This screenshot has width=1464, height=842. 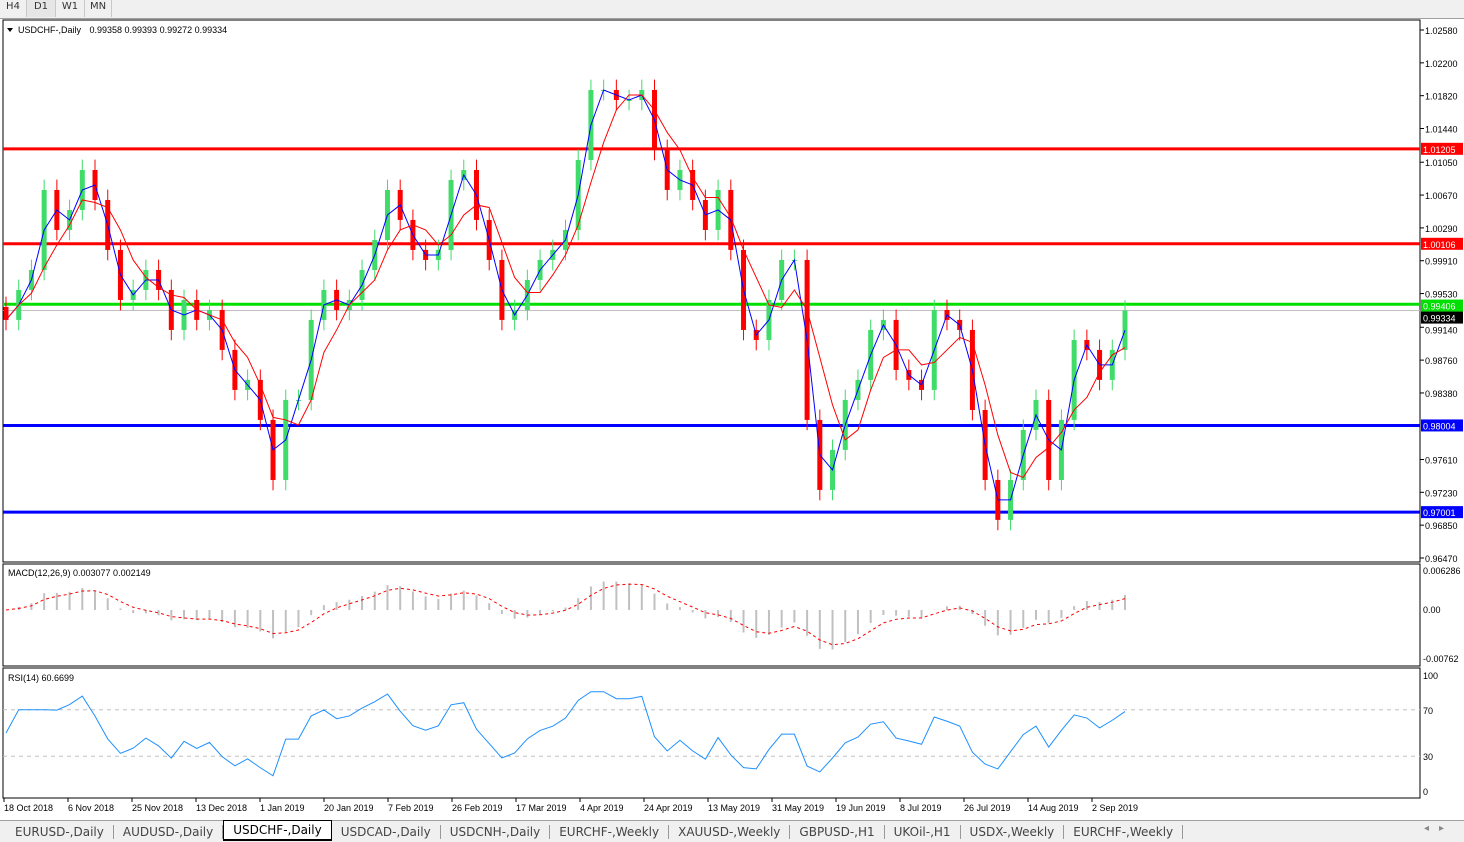 What do you see at coordinates (1441, 394) in the screenshot?
I see `price-tick-label: 0.98380` at bounding box center [1441, 394].